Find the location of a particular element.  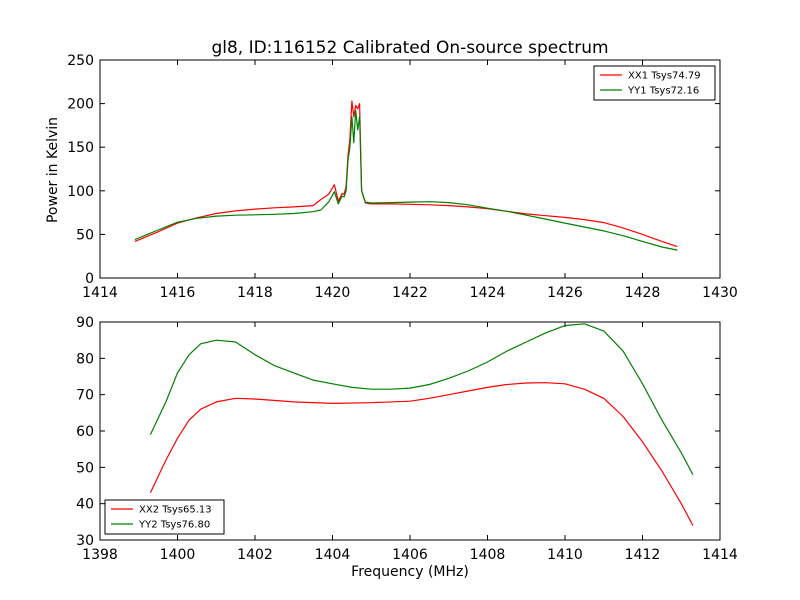

x-tick-label-0-2: 1418 is located at coordinates (255, 293).